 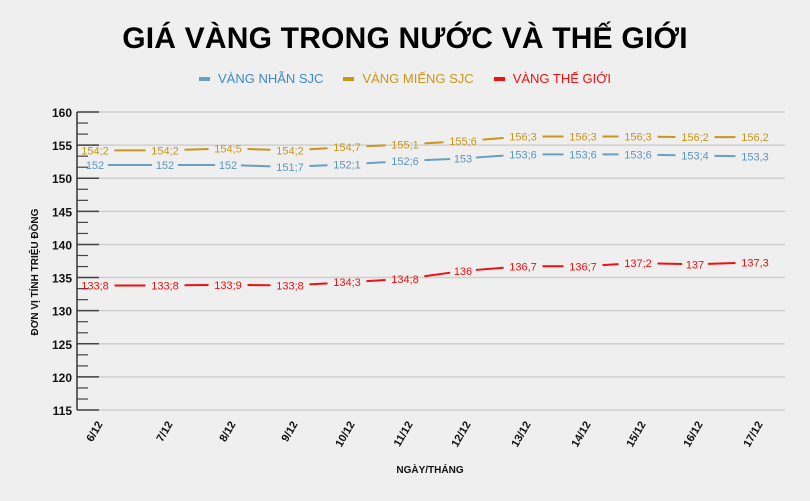 I want to click on data-label: 137, so click(x=695, y=265).